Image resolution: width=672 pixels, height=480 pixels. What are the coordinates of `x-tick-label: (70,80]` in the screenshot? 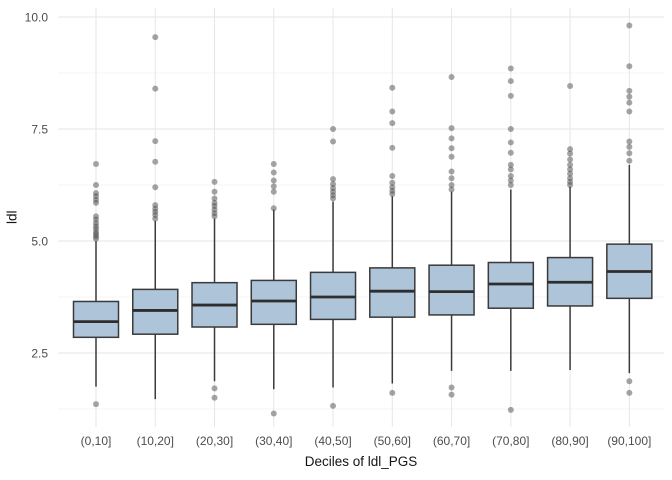 It's located at (510, 441).